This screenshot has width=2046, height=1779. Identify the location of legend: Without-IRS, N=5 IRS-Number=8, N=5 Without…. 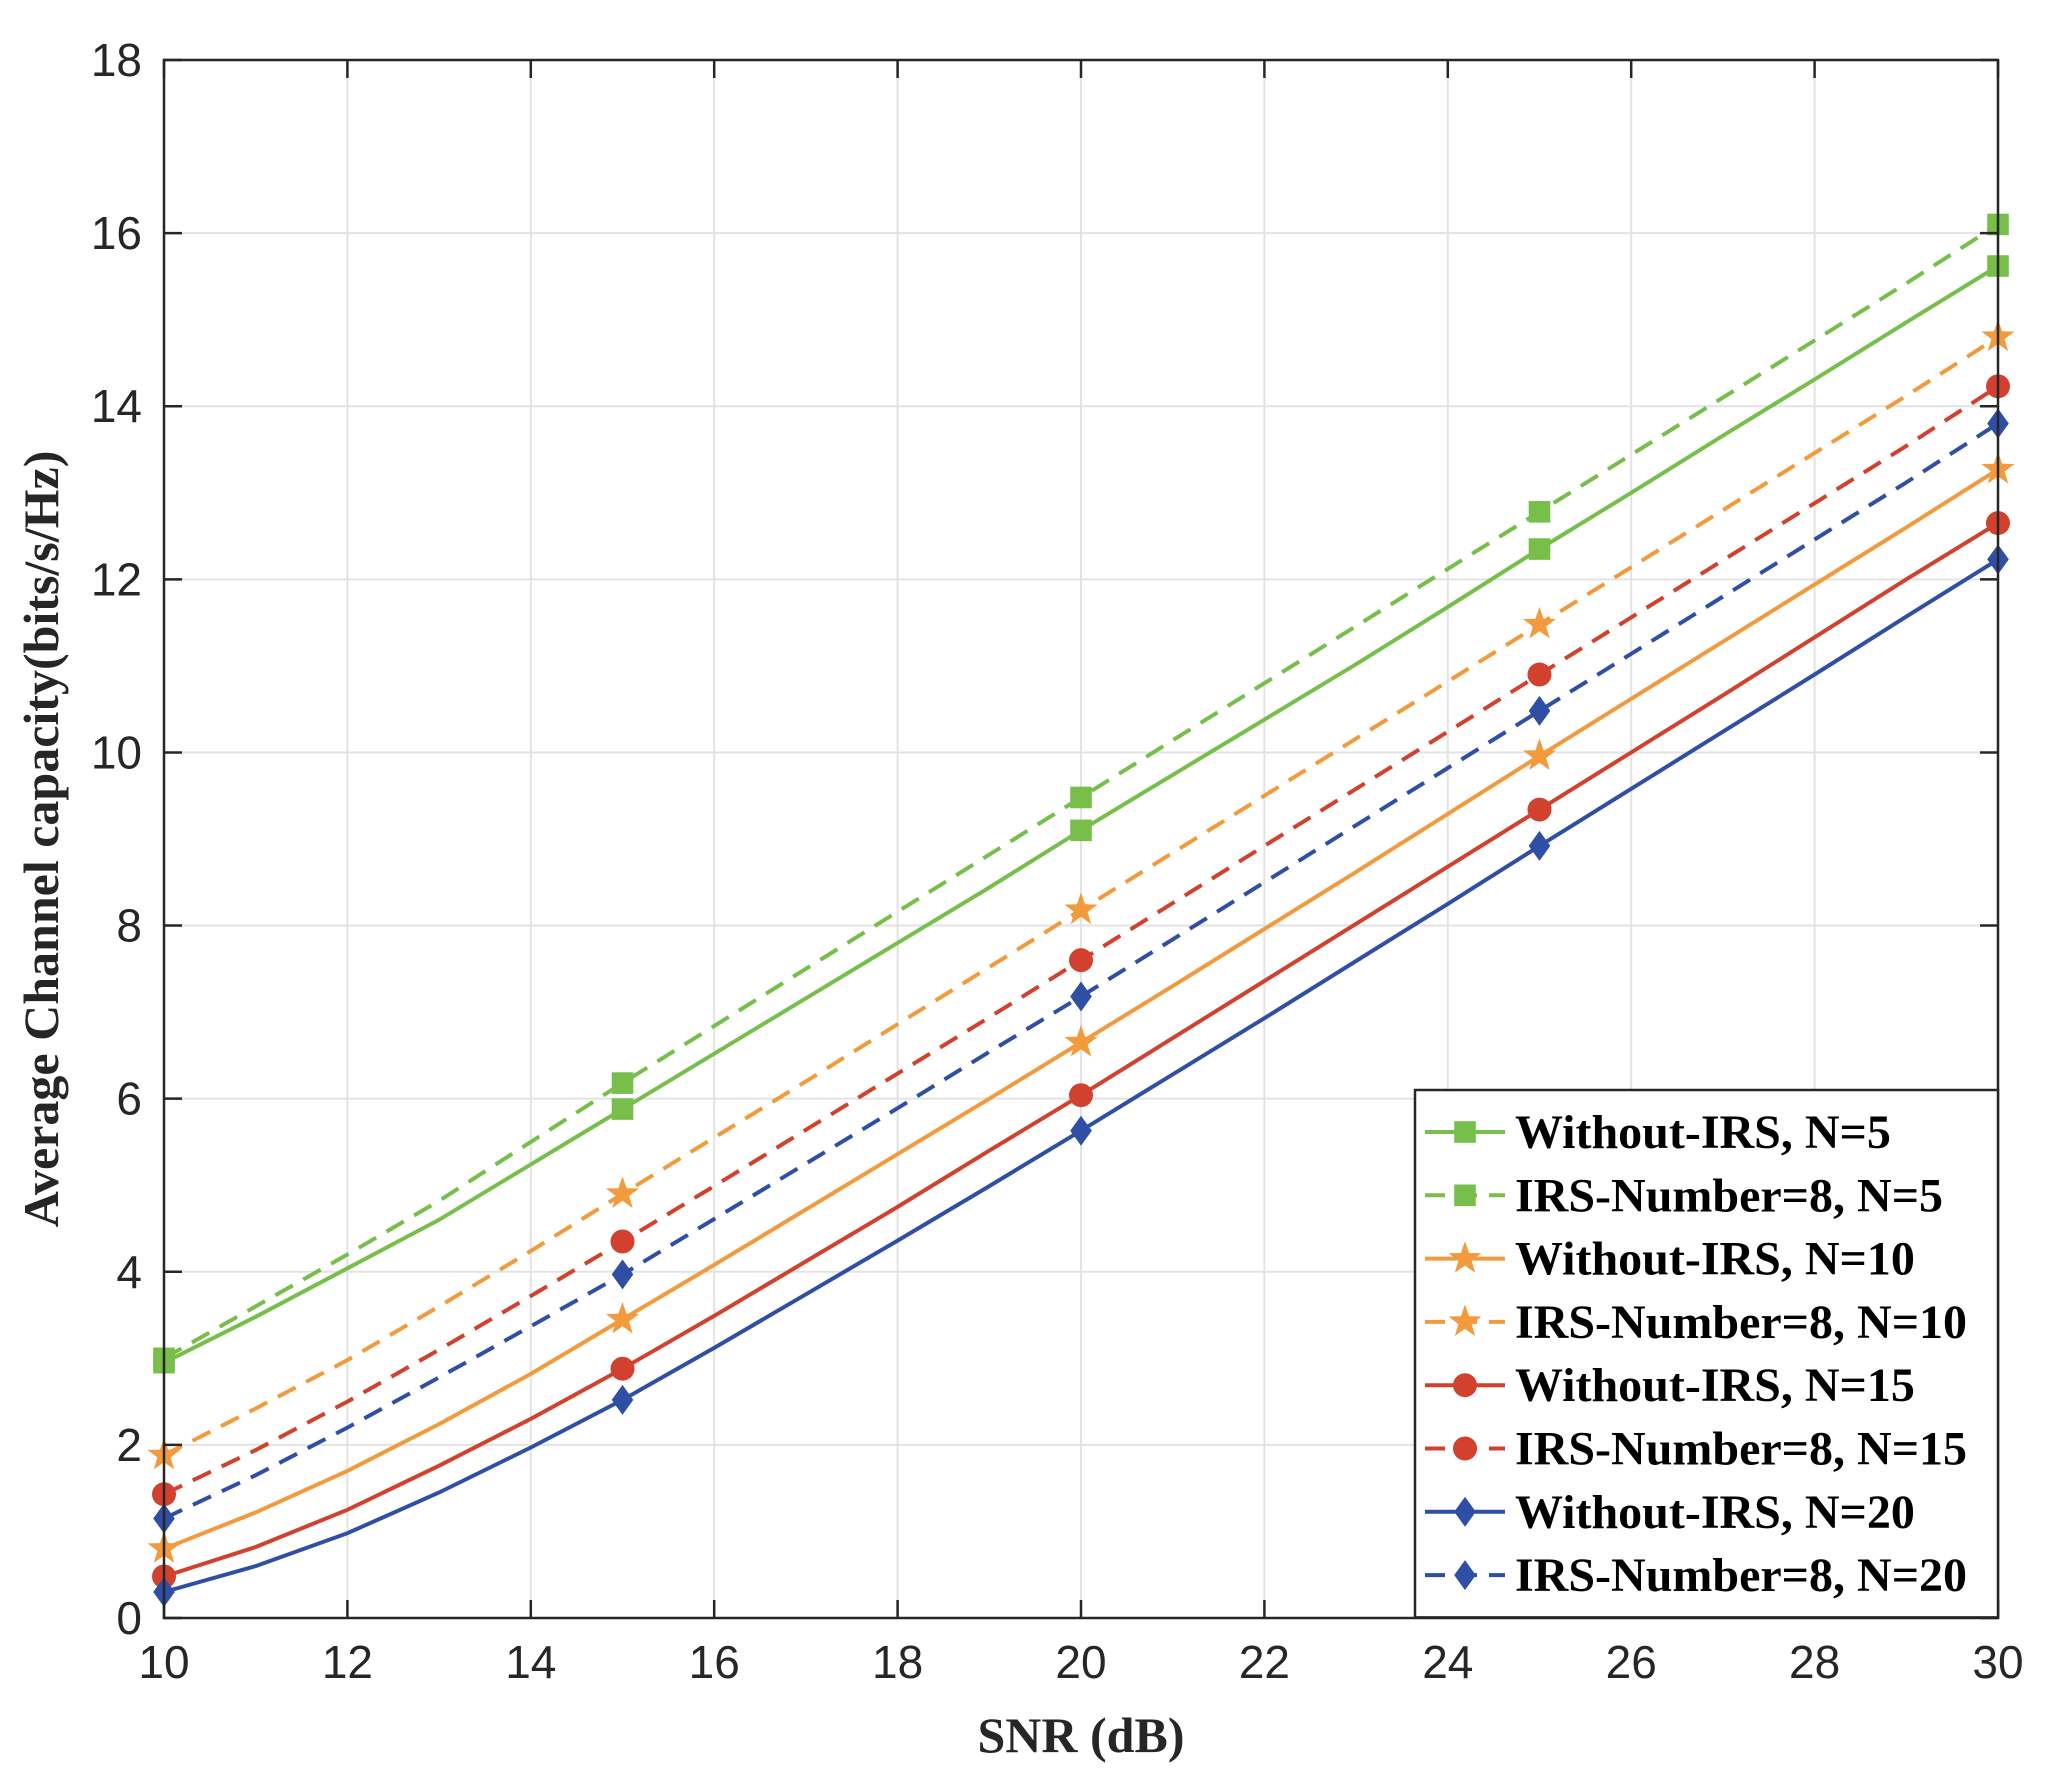
(1706, 1353).